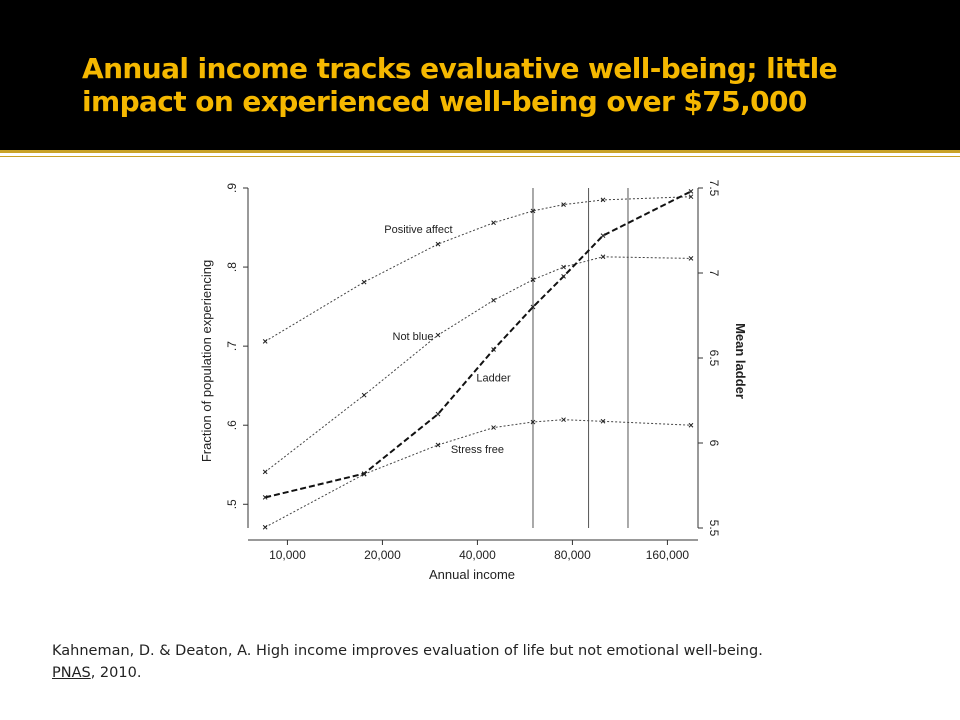  Describe the element at coordinates (232, 267) in the screenshot. I see `y-left-tick-label: .8` at that location.